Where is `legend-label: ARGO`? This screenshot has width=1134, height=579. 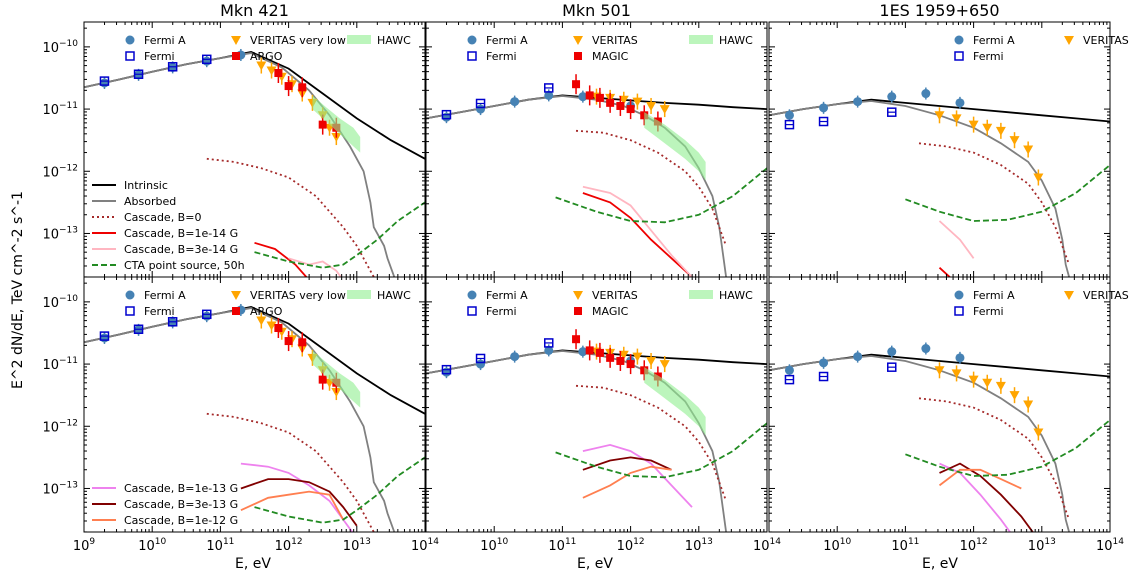
legend-label: ARGO is located at coordinates (266, 56).